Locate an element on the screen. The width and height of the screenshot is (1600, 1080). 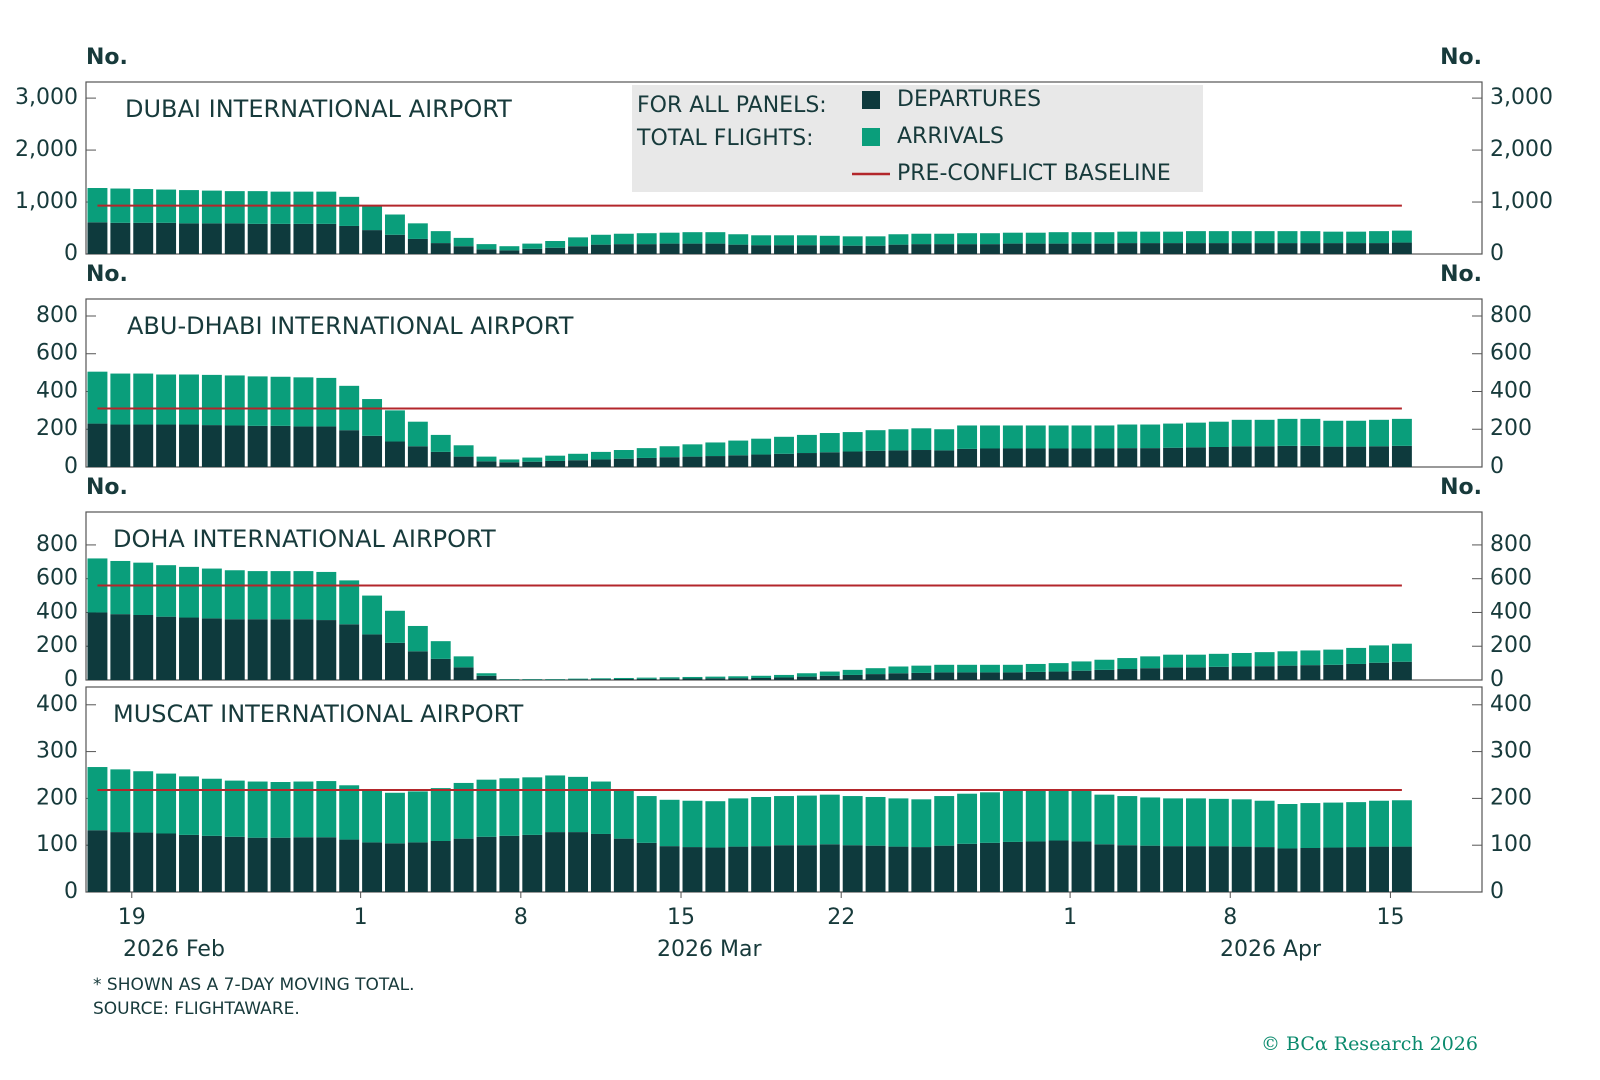
y2-tick-label: 400 is located at coordinates (1511, 704).